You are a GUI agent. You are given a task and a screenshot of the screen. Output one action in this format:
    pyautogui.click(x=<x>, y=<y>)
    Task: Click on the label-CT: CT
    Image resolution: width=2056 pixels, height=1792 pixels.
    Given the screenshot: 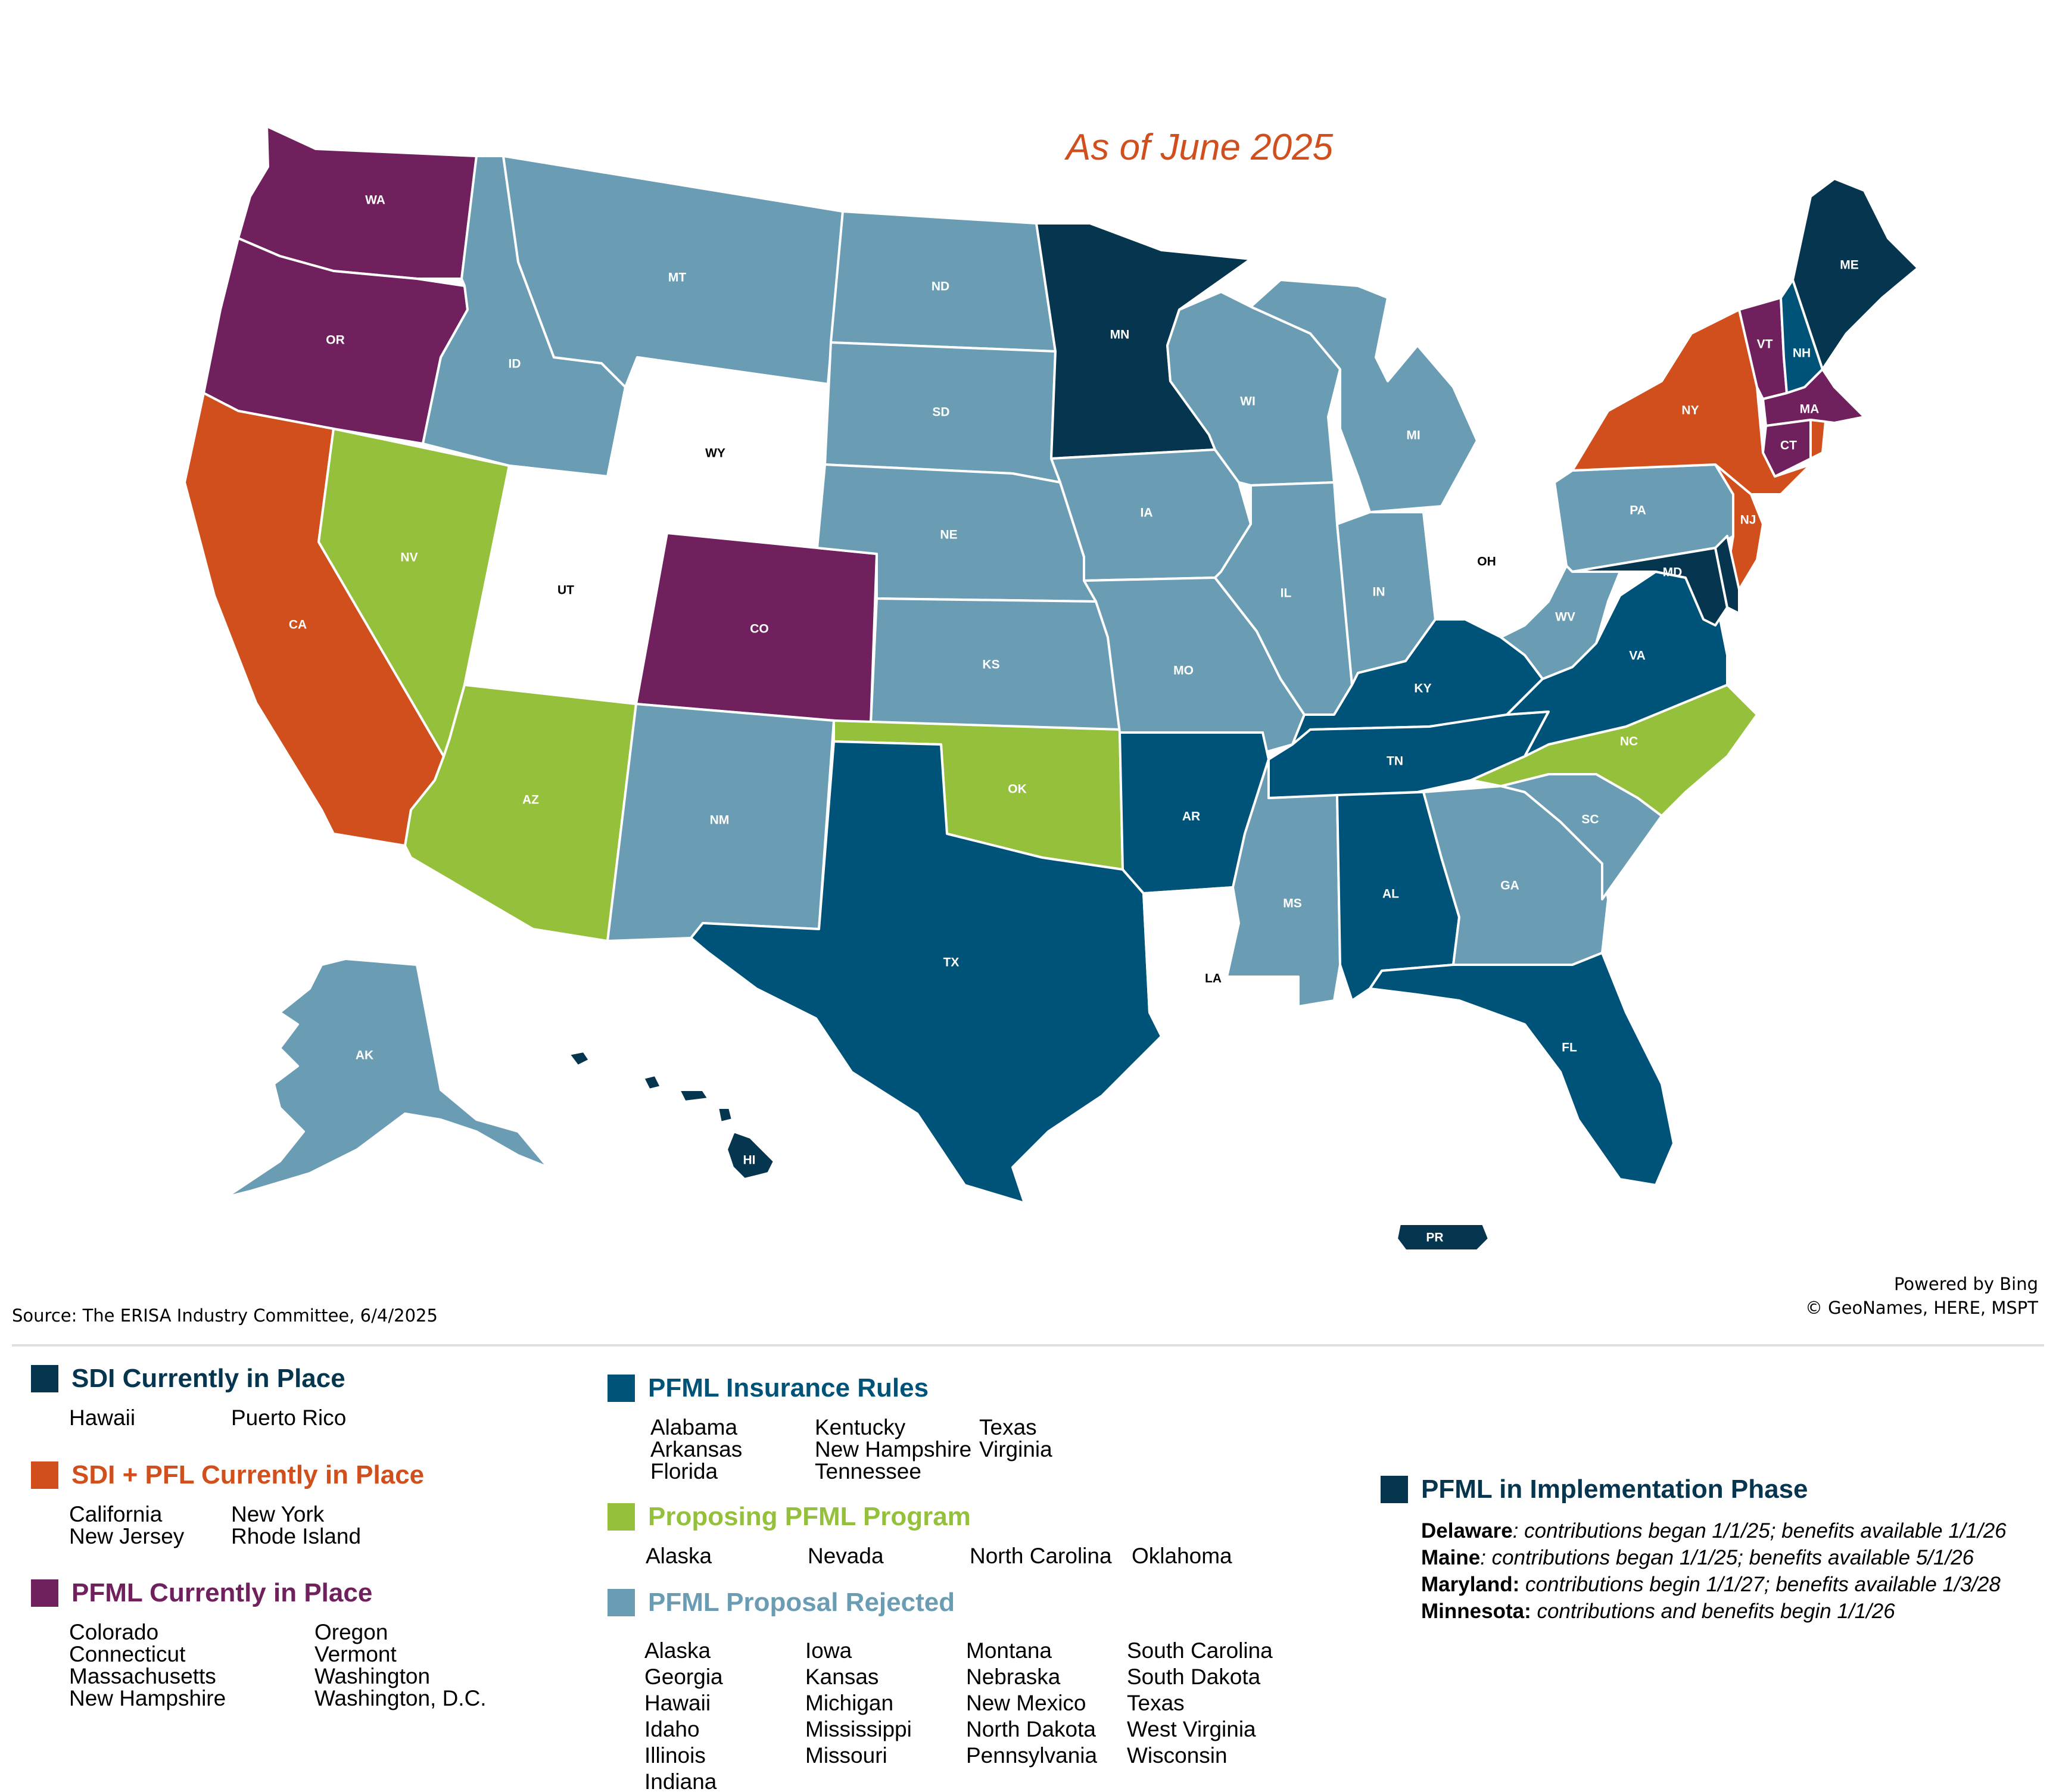 What is the action you would take?
    pyautogui.click(x=1789, y=446)
    